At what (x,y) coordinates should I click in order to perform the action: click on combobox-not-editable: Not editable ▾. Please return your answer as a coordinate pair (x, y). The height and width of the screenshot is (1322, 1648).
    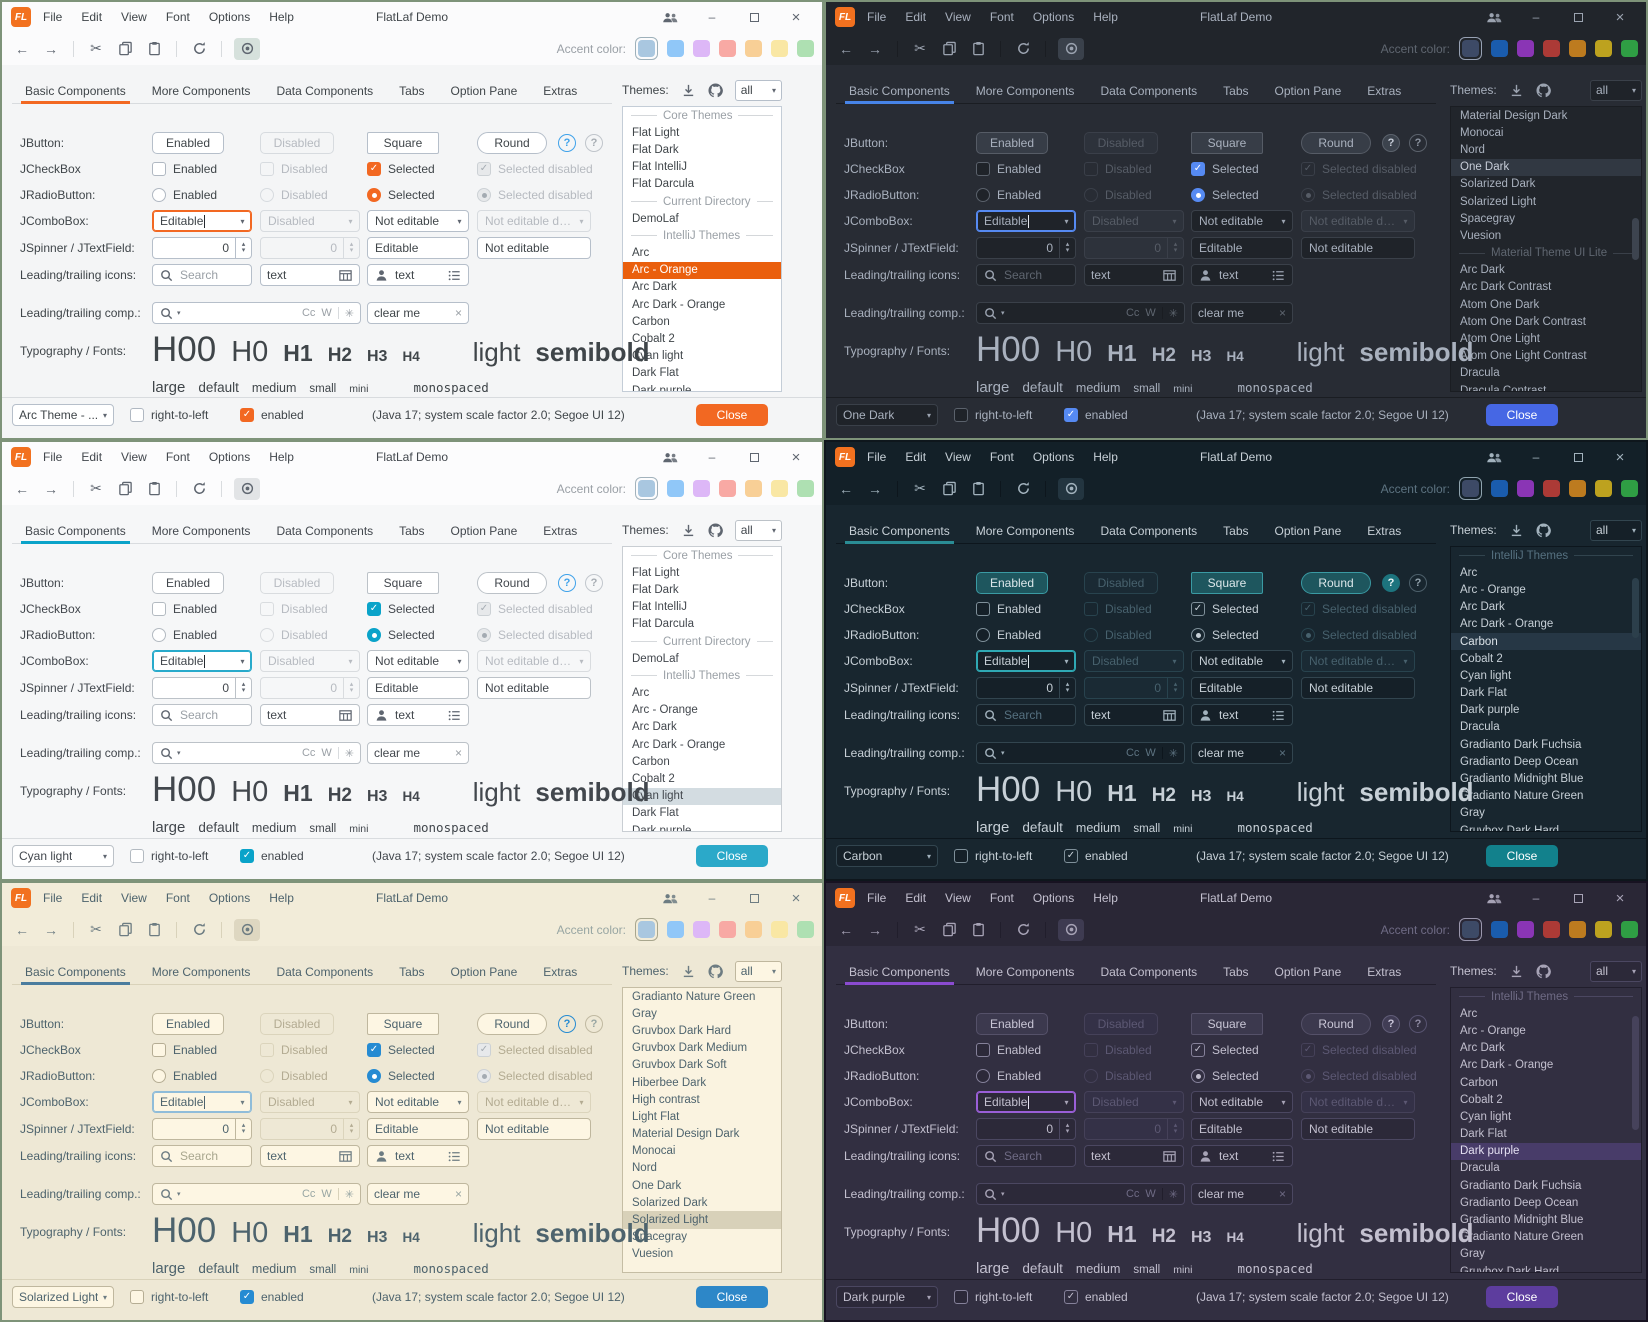
    Looking at the image, I should click on (1242, 1102).